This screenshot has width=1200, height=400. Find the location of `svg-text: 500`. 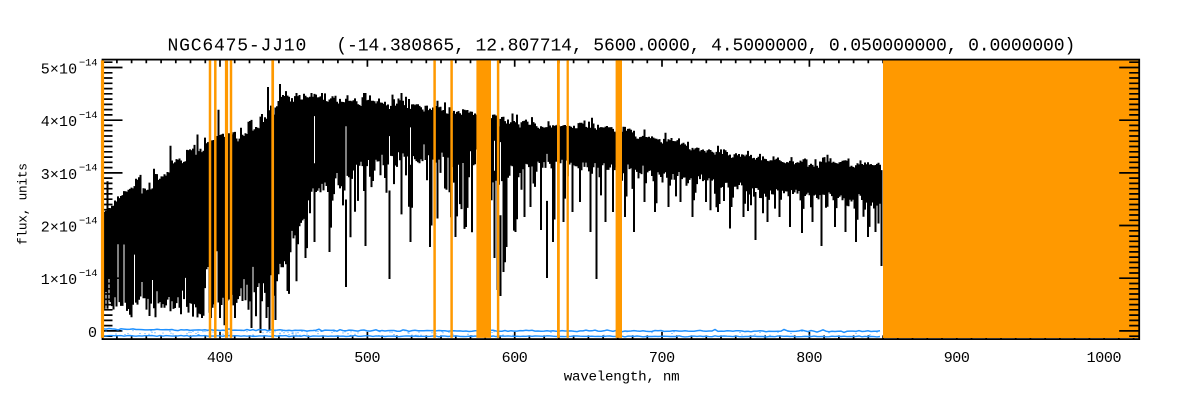

svg-text: 500 is located at coordinates (367, 358).